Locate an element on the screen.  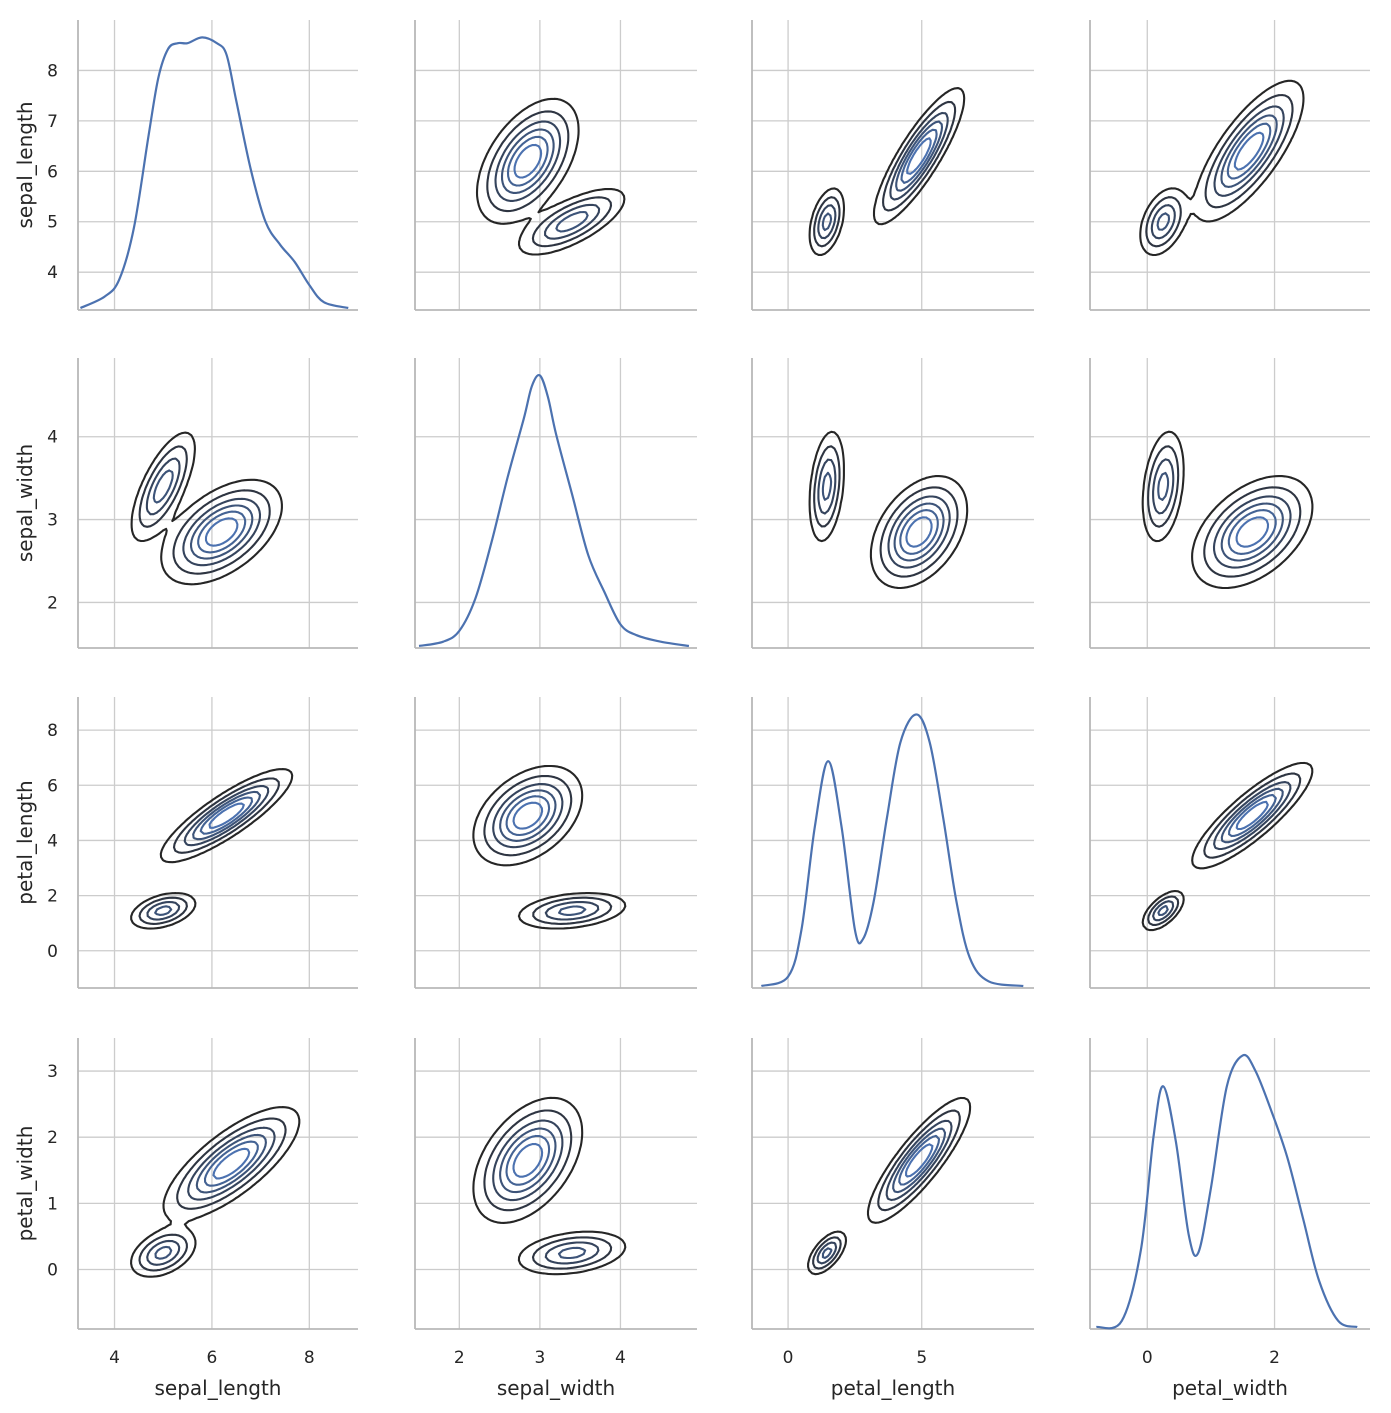
panel-sepal_length-vs-petal_length is located at coordinates (892, 165).